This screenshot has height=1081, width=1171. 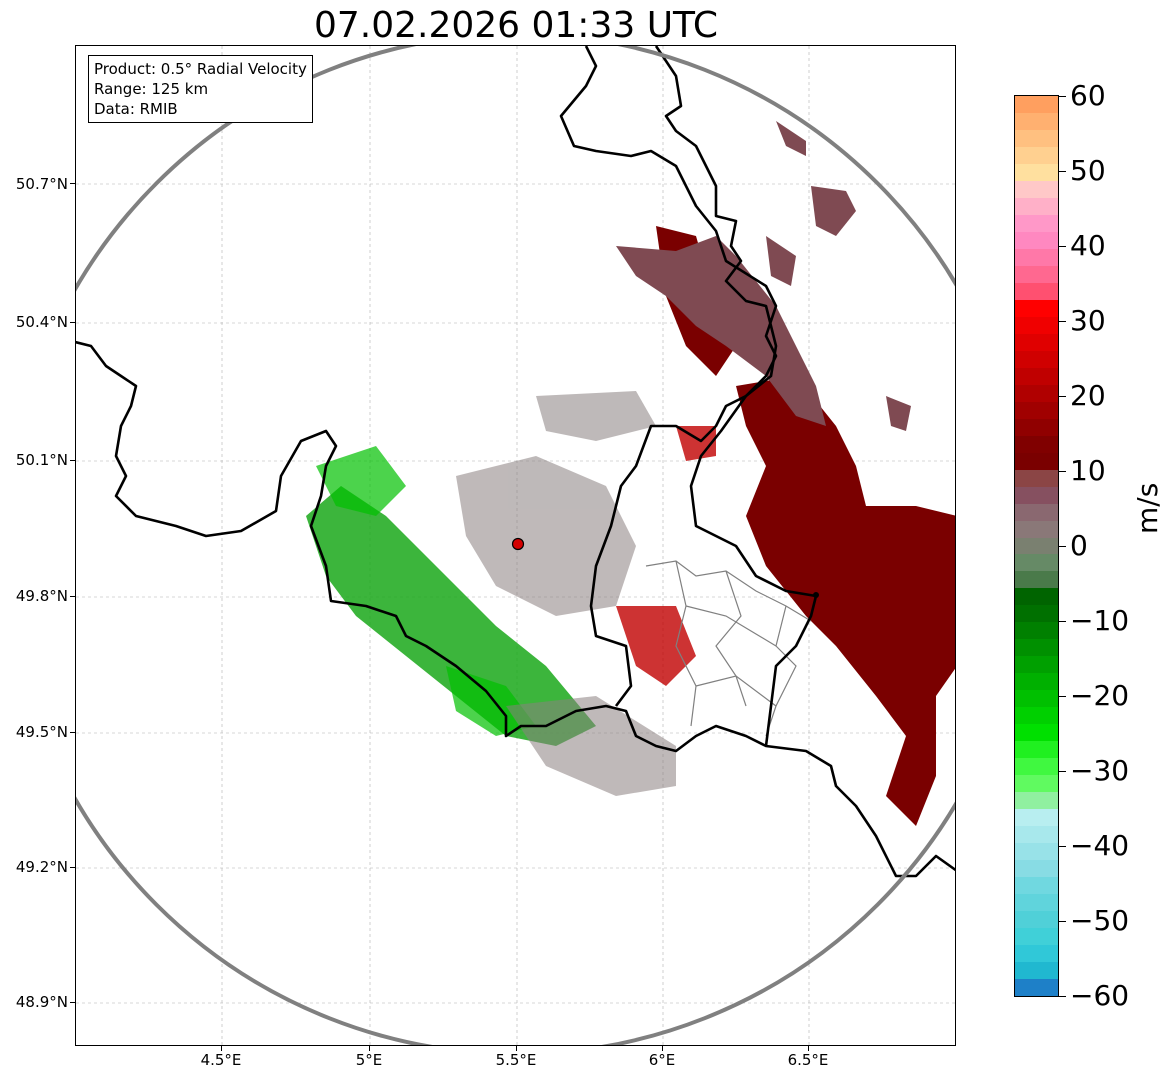 What do you see at coordinates (1100, 770) in the screenshot?
I see `colorbar-tick-label: −30` at bounding box center [1100, 770].